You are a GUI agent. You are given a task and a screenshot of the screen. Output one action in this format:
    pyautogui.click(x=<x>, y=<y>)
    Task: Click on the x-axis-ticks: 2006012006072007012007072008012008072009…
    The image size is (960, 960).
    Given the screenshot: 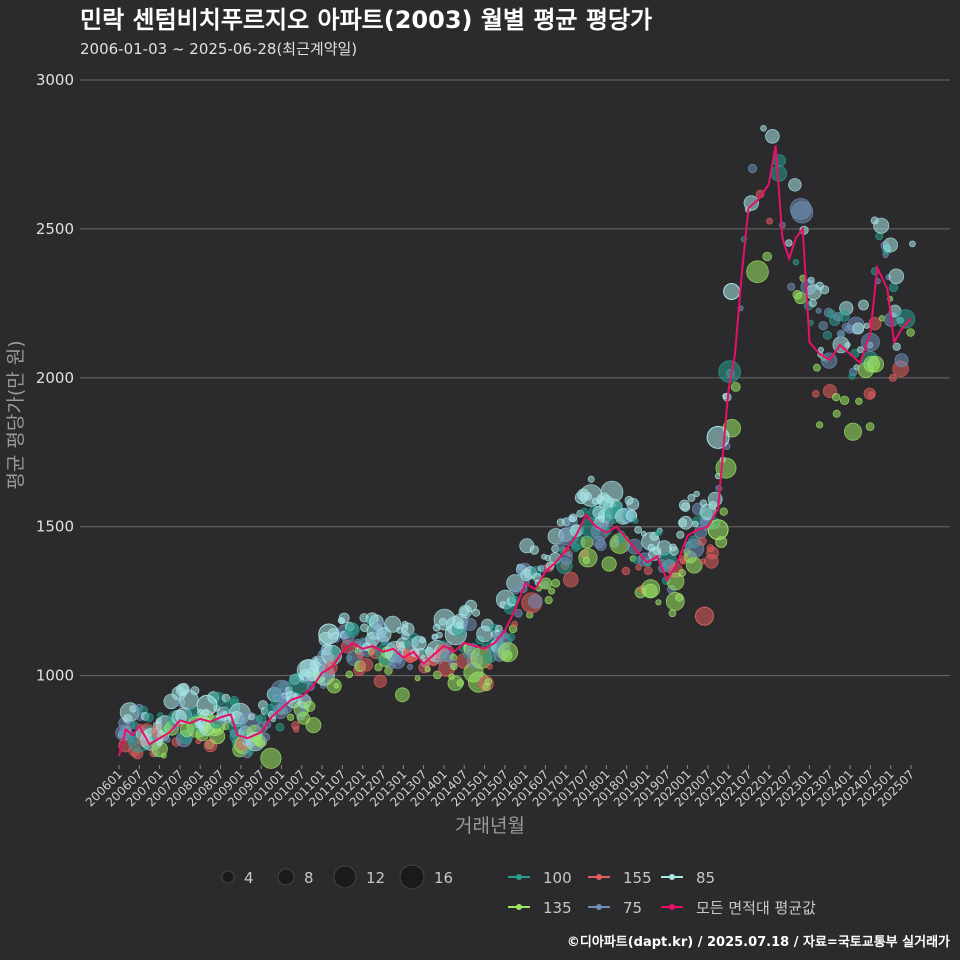 What is the action you would take?
    pyautogui.click(x=500, y=787)
    